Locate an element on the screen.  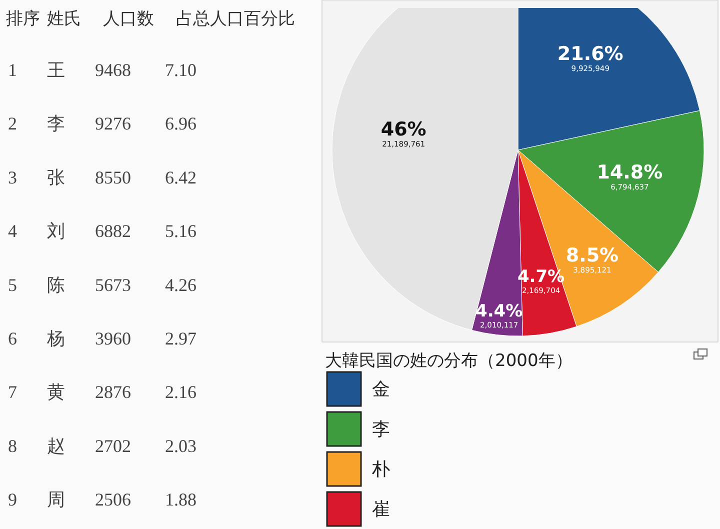
data-label: 1 is located at coordinates (12, 70).